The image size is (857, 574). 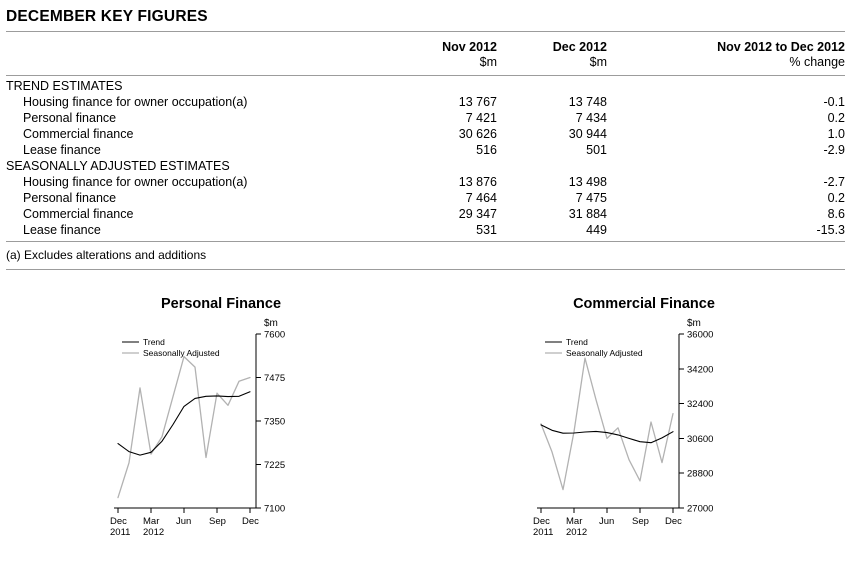 What do you see at coordinates (118, 166) in the screenshot?
I see `section-heading: SEASONALLY ADJUSTED ESTIMATES` at bounding box center [118, 166].